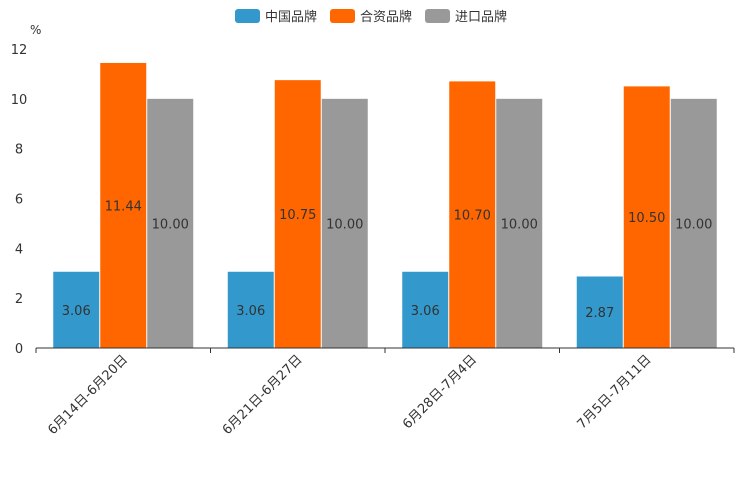 Image resolution: width=744 pixels, height=496 pixels. Describe the element at coordinates (386, 17) in the screenshot. I see `legend-label: 合资品牌` at that location.